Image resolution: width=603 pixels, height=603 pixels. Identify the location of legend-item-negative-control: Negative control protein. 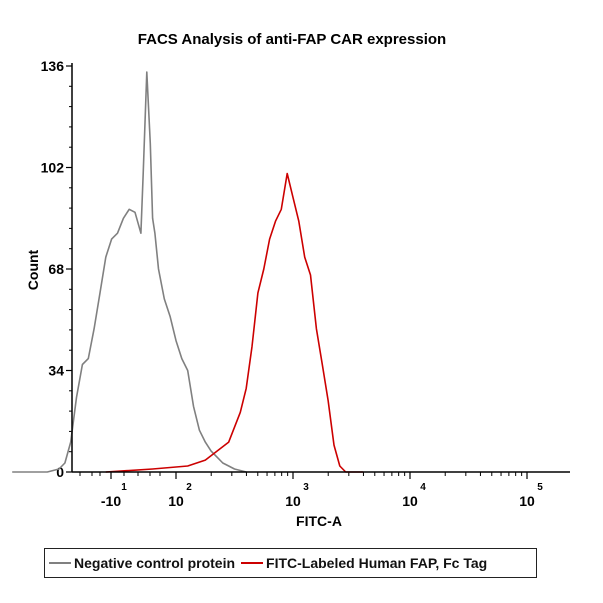
(140, 563).